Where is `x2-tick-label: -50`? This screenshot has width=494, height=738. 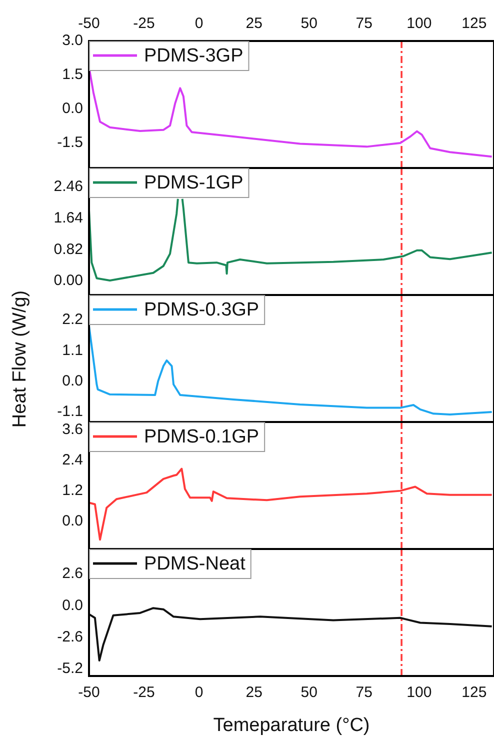
x2-tick-label: -50 is located at coordinates (89, 23).